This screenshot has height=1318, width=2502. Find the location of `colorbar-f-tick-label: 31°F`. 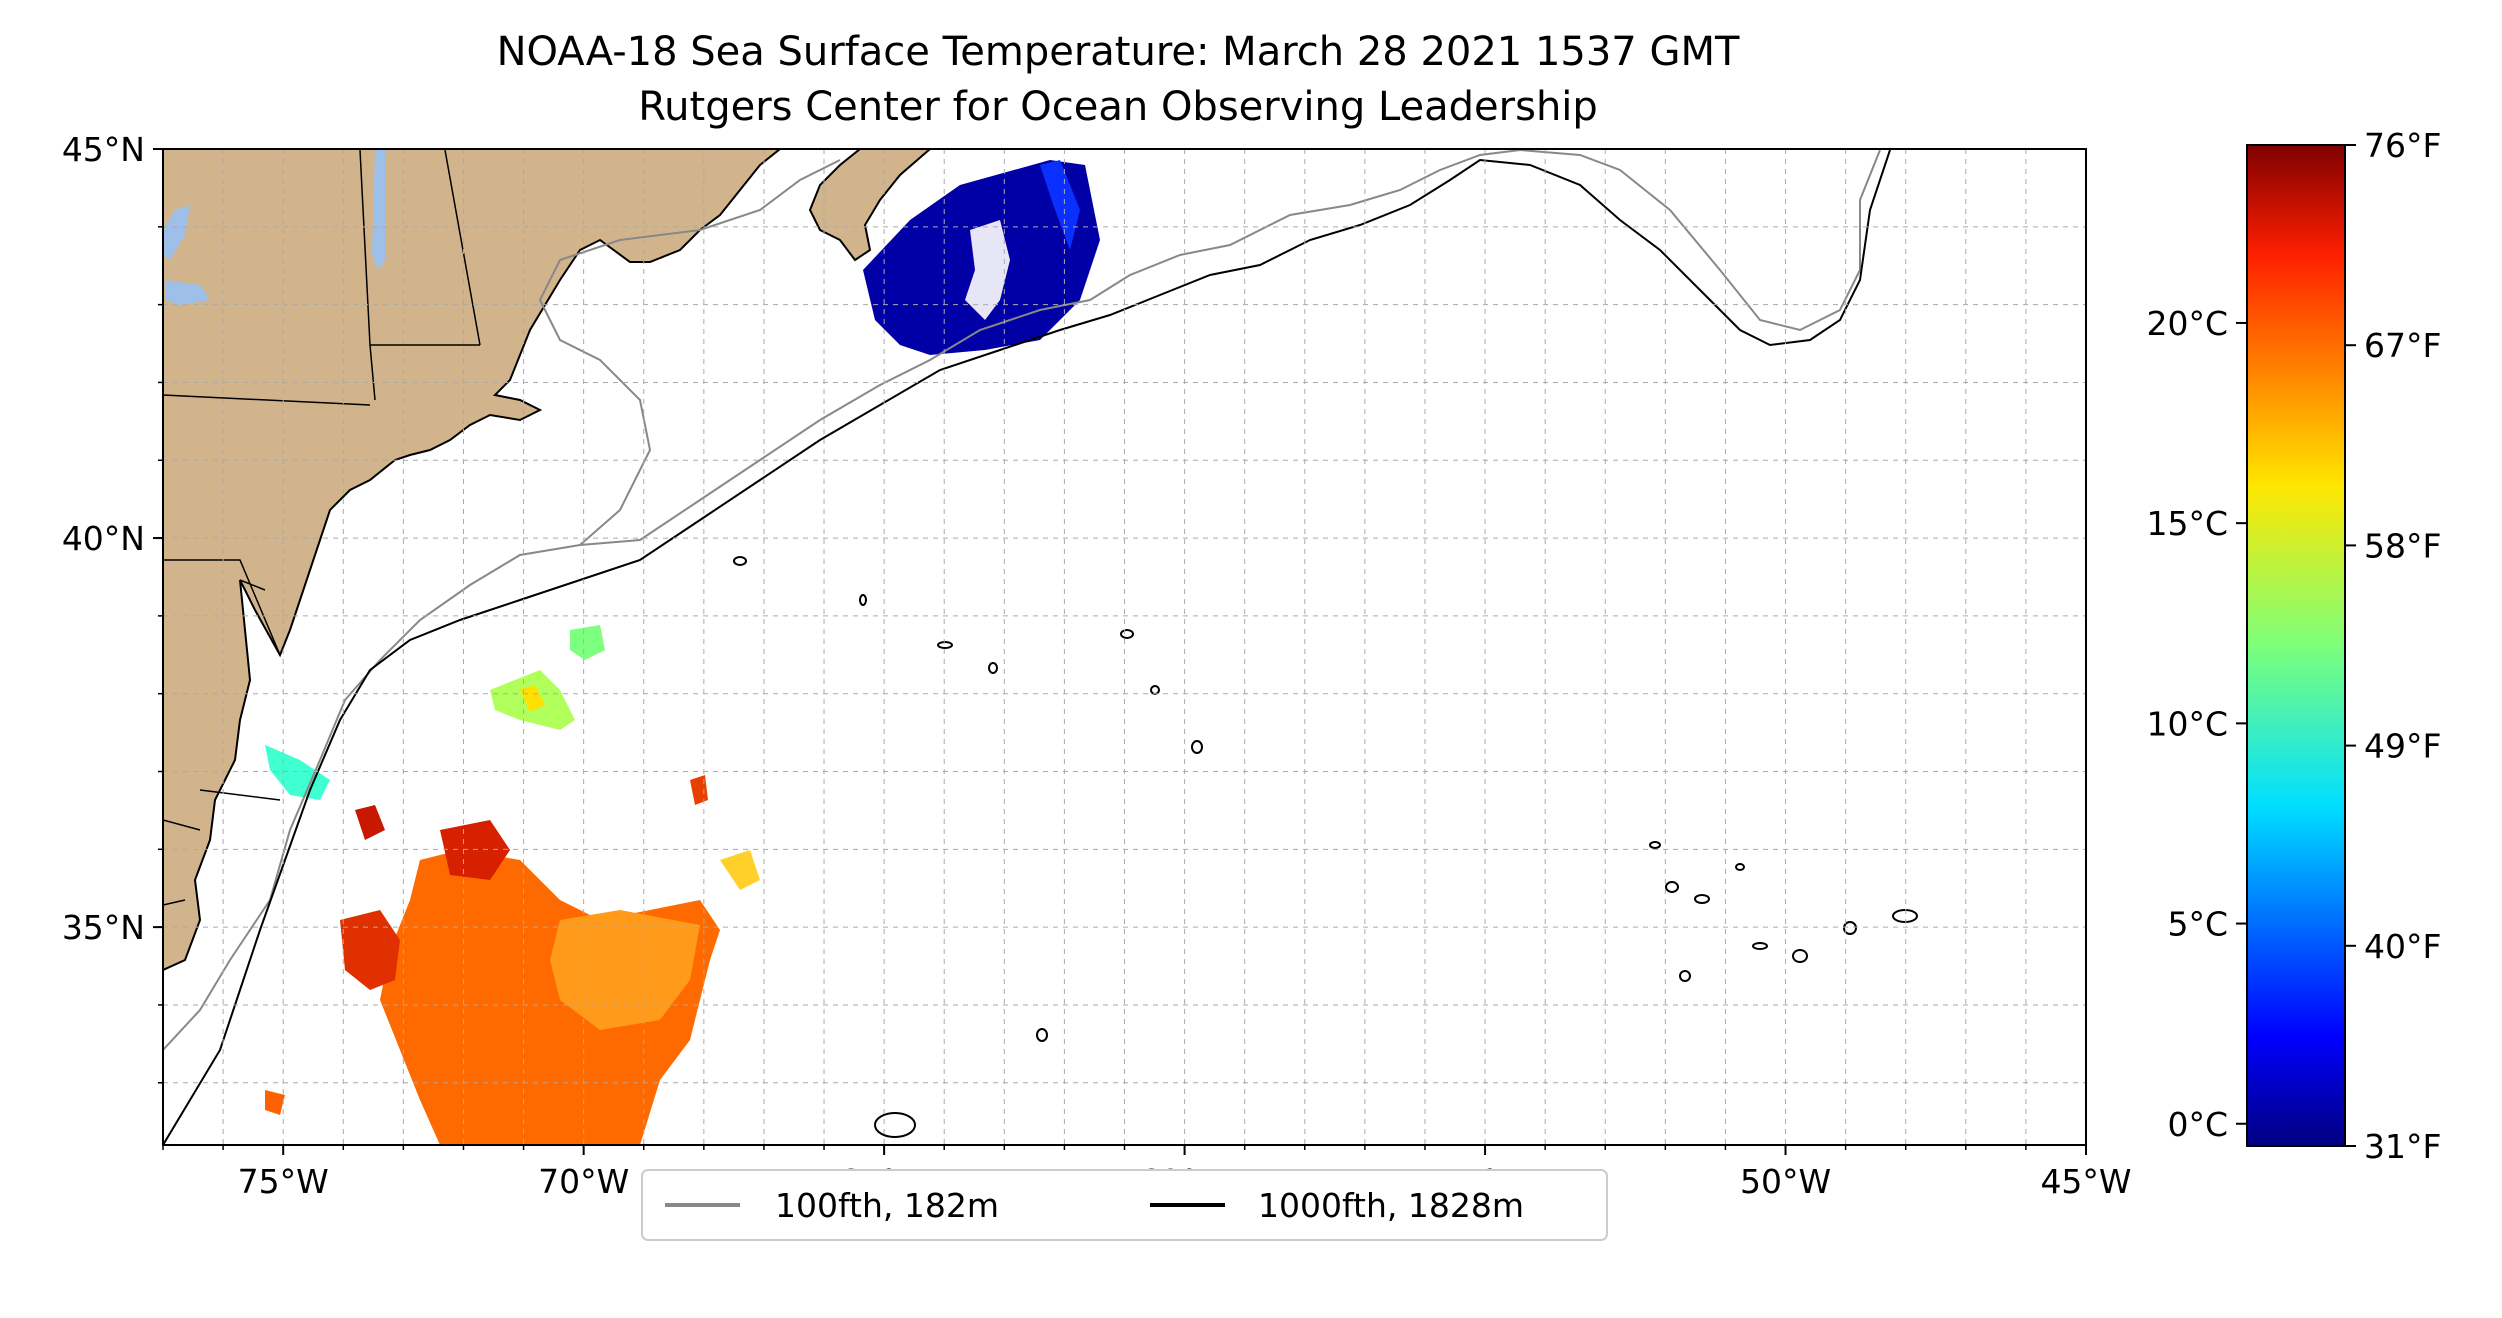

colorbar-f-tick-label: 31°F is located at coordinates (2402, 1146).